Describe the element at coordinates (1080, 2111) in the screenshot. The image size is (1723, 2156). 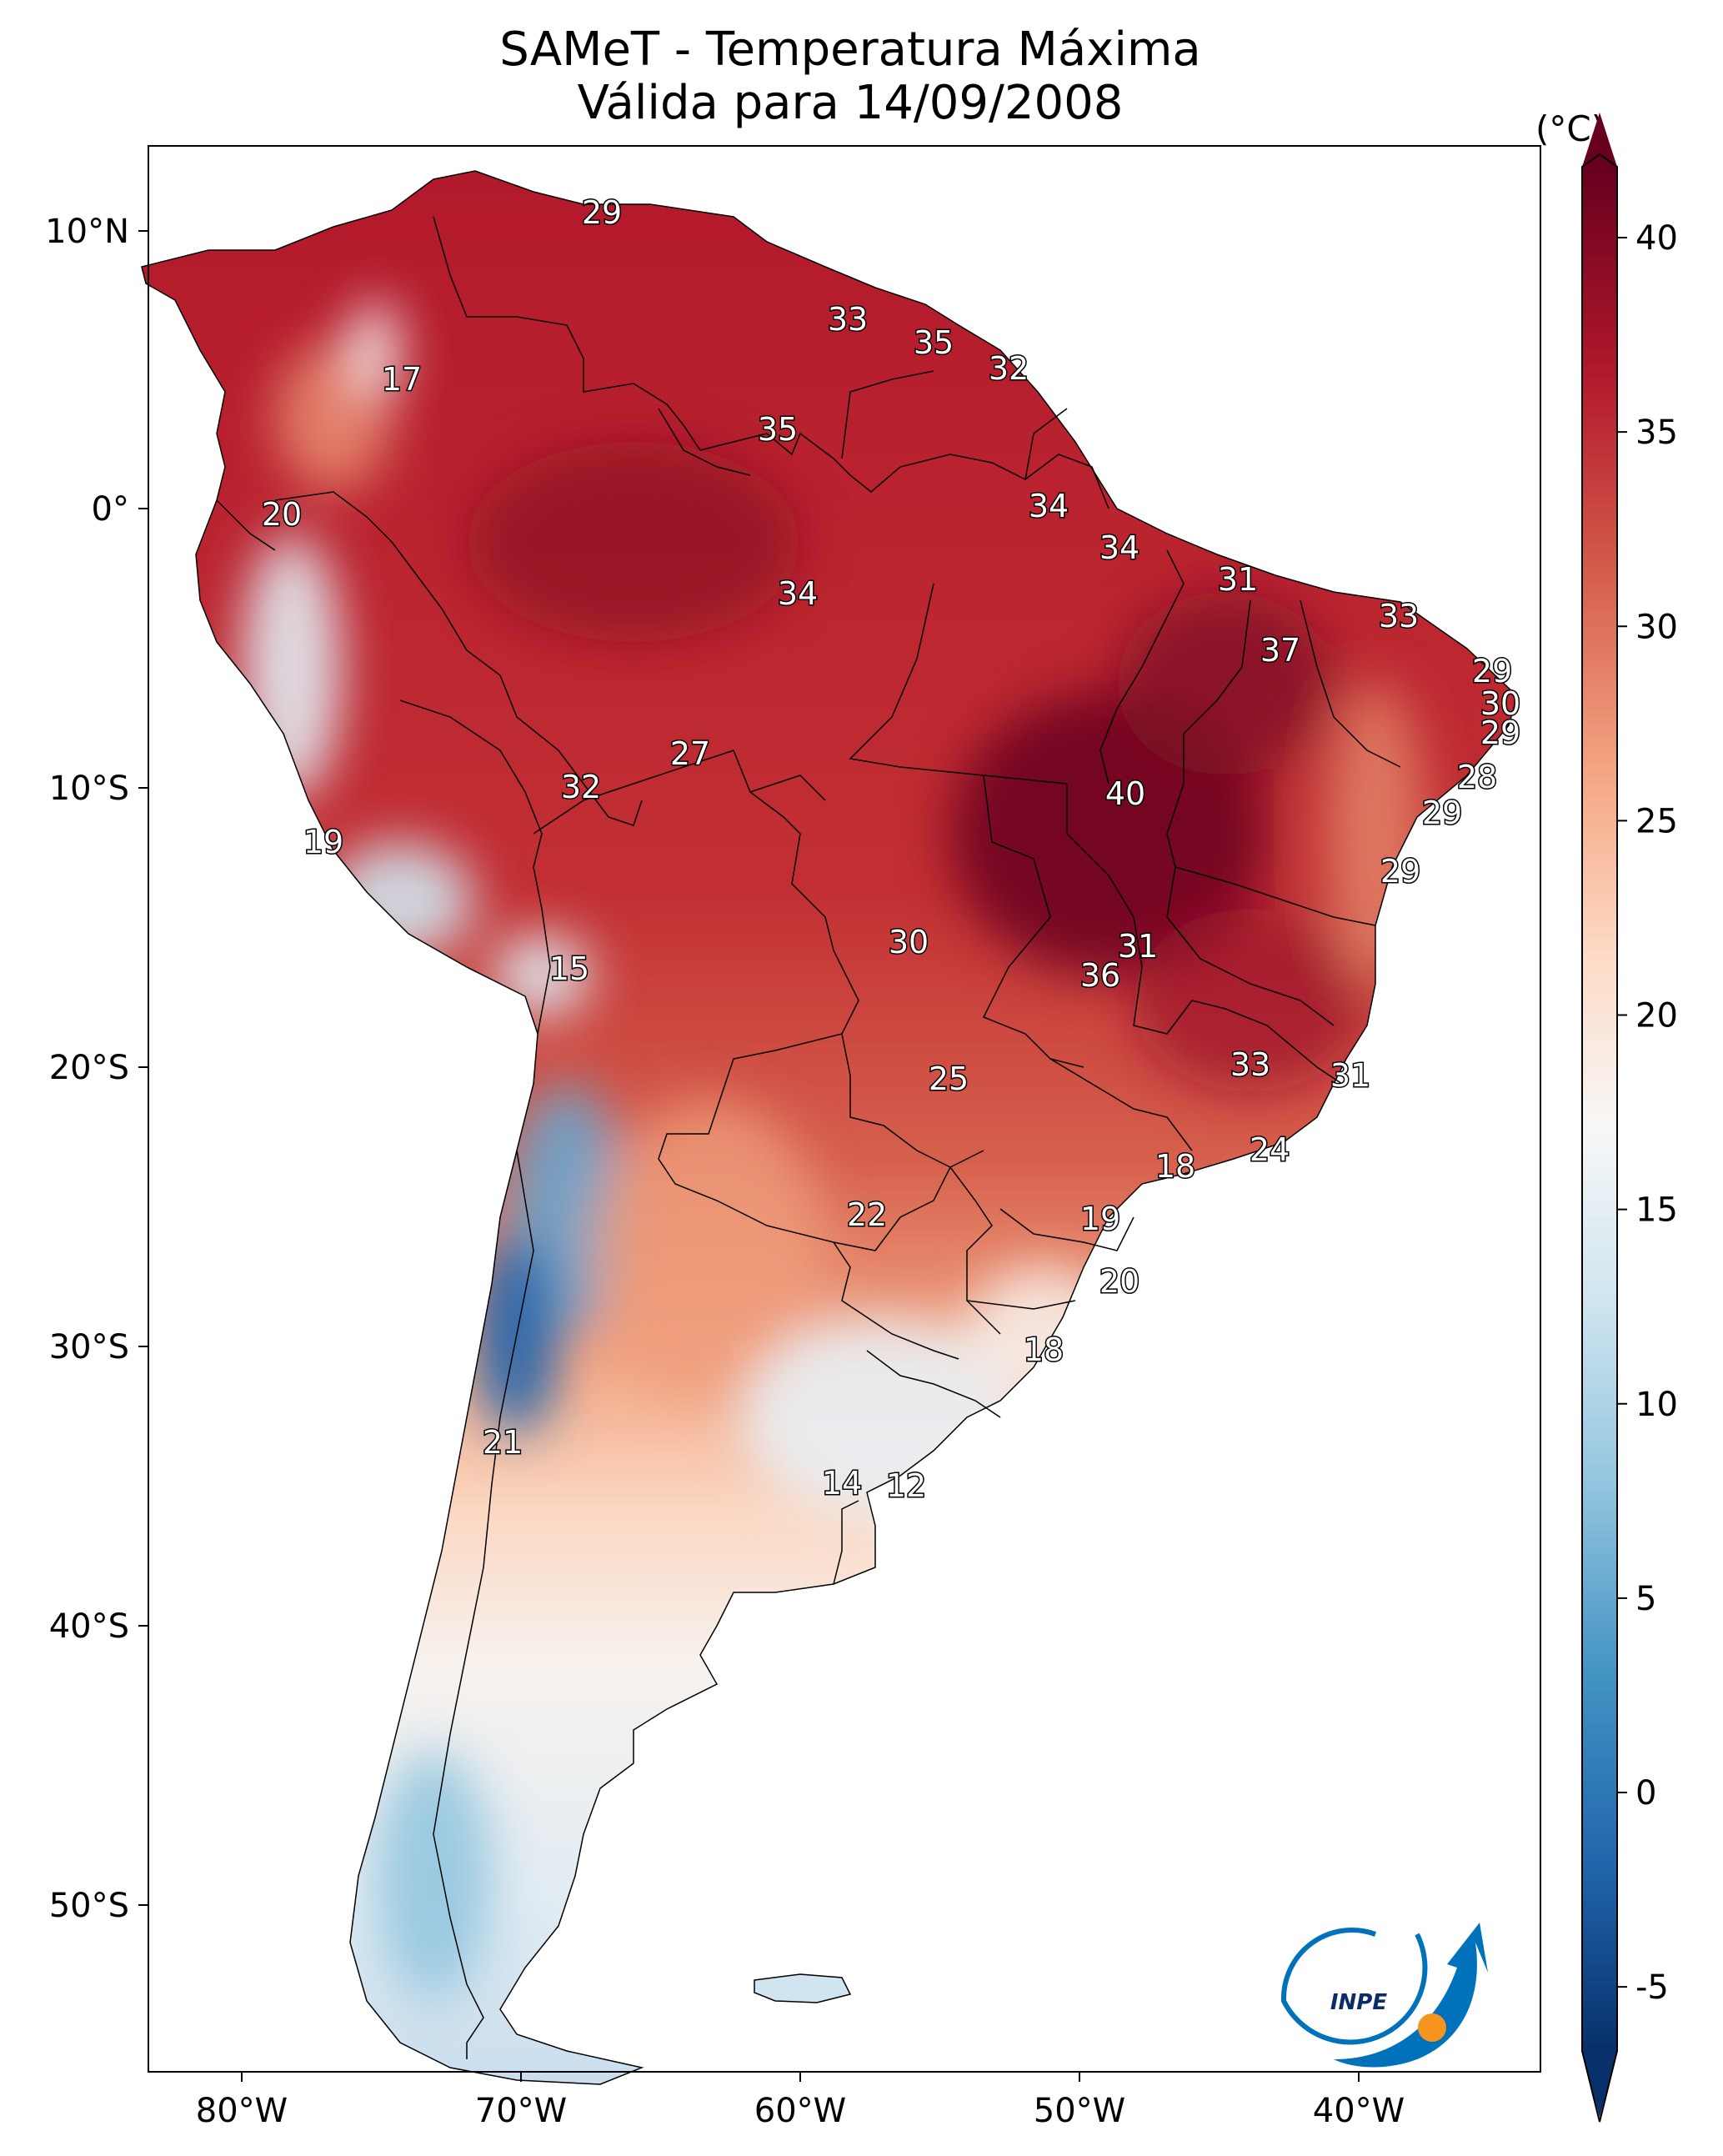
I see `lon-label: 50°W` at that location.